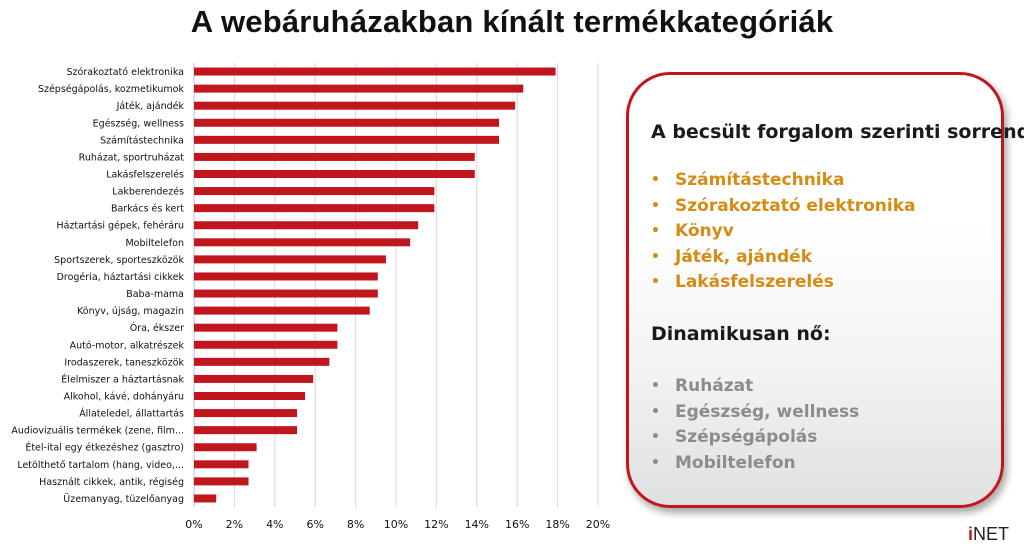 The width and height of the screenshot is (1024, 547). What do you see at coordinates (111, 482) in the screenshot?
I see `category-label: Használt cikkek, antik, régiség` at bounding box center [111, 482].